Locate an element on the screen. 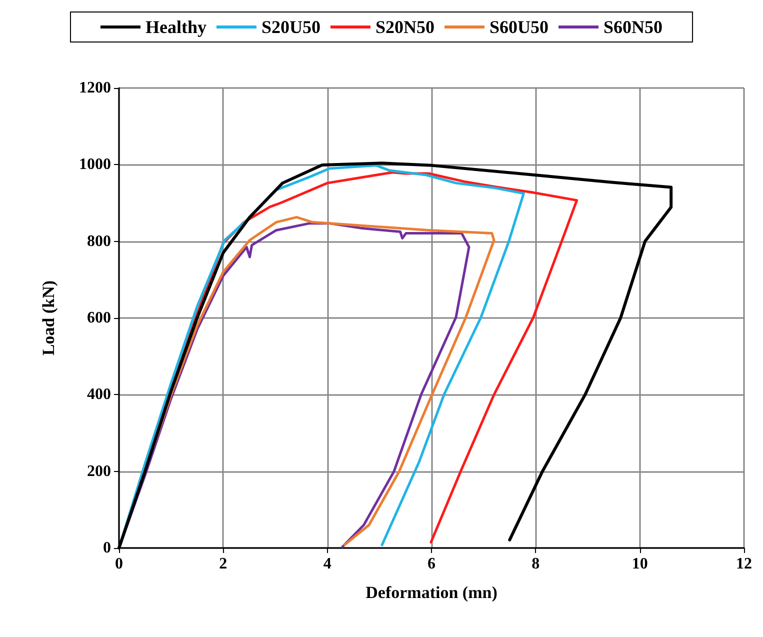 The image size is (763, 637). legend-label: S20U50 is located at coordinates (290, 27).